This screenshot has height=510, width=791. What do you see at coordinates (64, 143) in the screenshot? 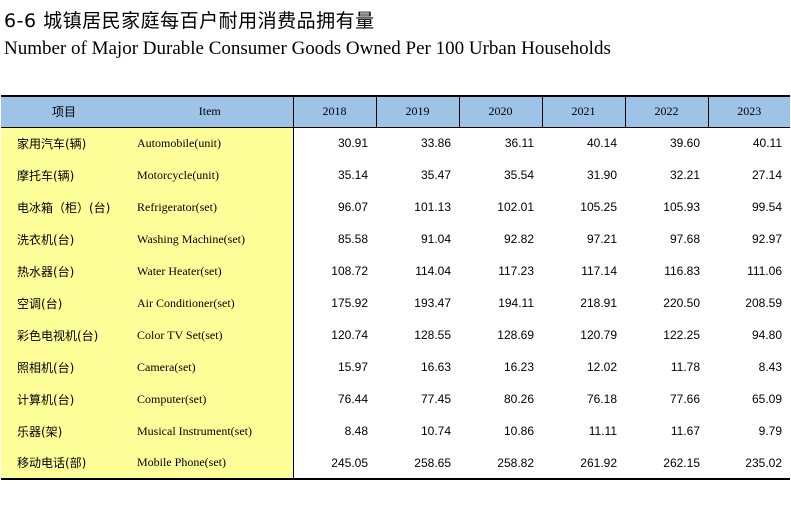
I see `item-name-cn: 家用汽车(辆)` at bounding box center [64, 143].